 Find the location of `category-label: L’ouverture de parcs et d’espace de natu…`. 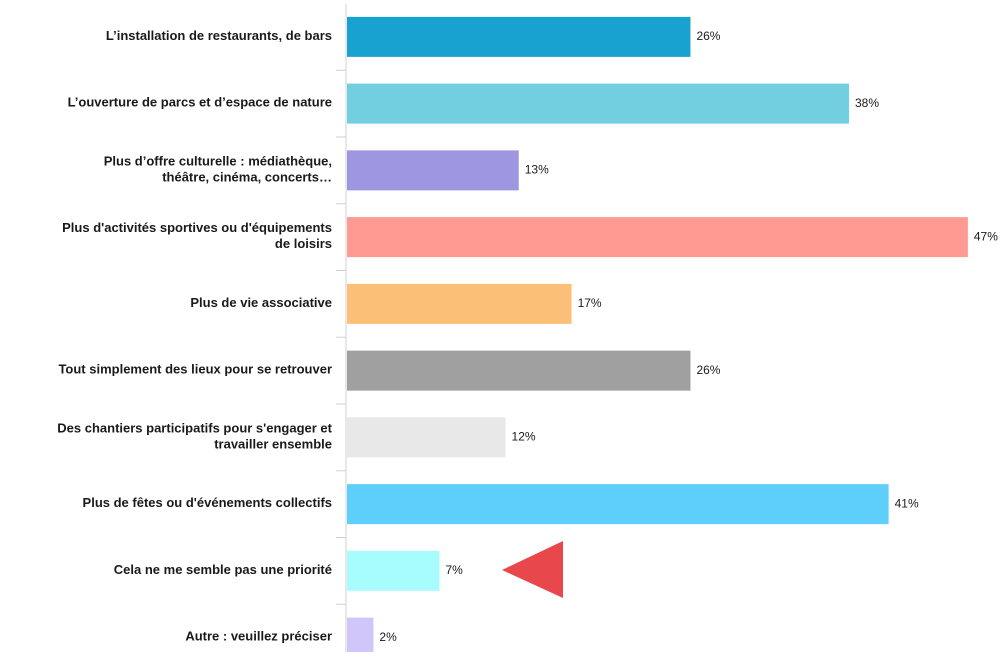

category-label: L’ouverture de parcs et d’espace de natu… is located at coordinates (200, 102).